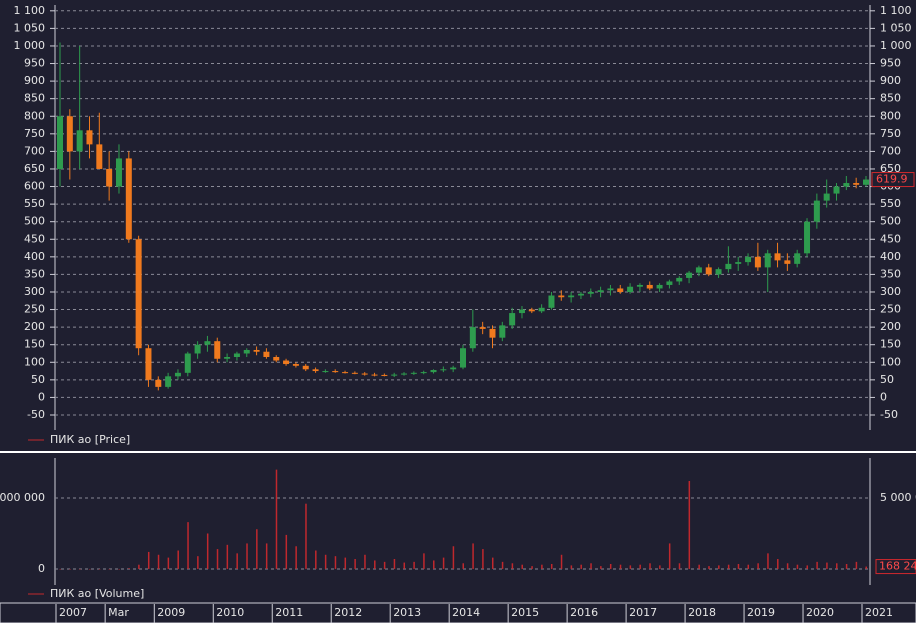  What do you see at coordinates (230, 612) in the screenshot?
I see `x-tick-label: 2010` at bounding box center [230, 612].